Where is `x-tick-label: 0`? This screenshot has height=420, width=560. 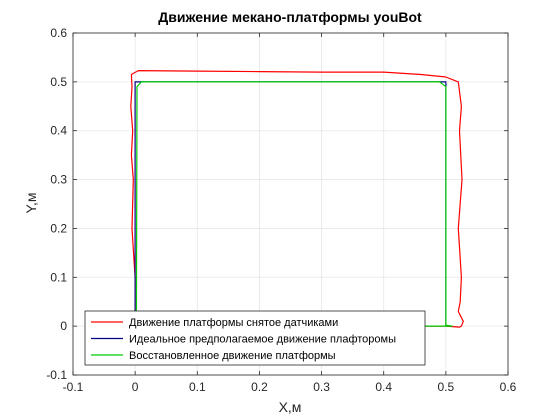 x-tick-label: 0 is located at coordinates (135, 387).